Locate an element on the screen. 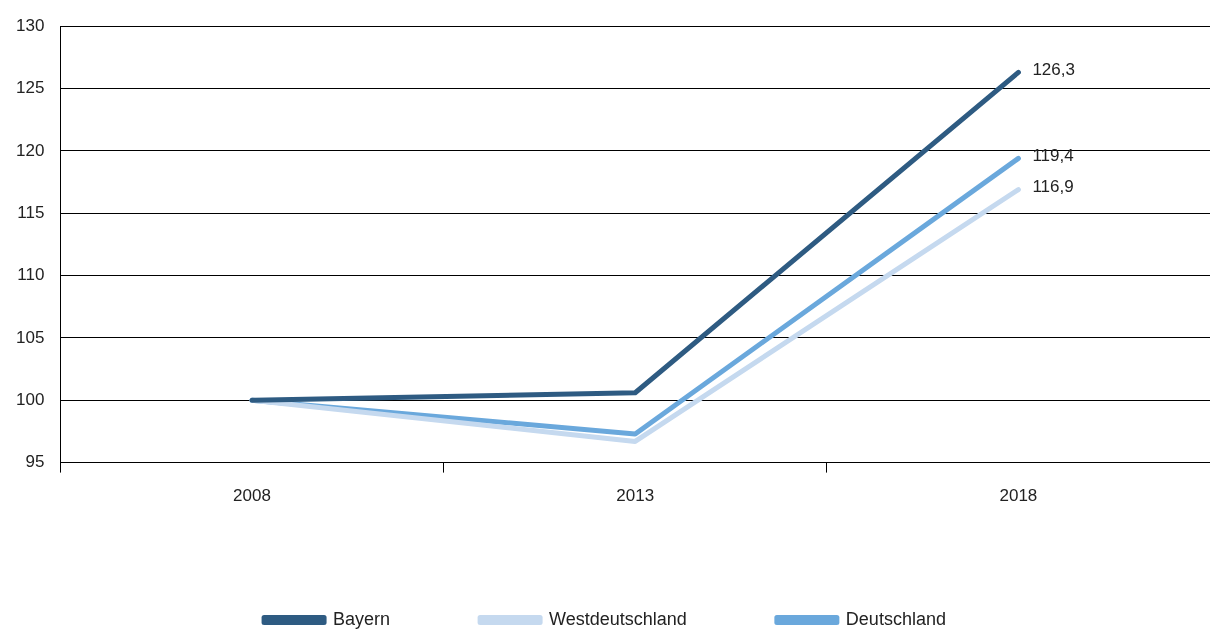 The image size is (1210, 639). y-tick-label: 120 is located at coordinates (30, 150).